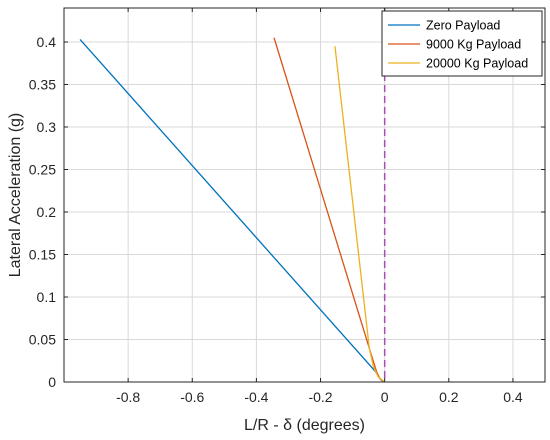  Describe the element at coordinates (47, 297) in the screenshot. I see `y-tick-label: 0.1` at that location.